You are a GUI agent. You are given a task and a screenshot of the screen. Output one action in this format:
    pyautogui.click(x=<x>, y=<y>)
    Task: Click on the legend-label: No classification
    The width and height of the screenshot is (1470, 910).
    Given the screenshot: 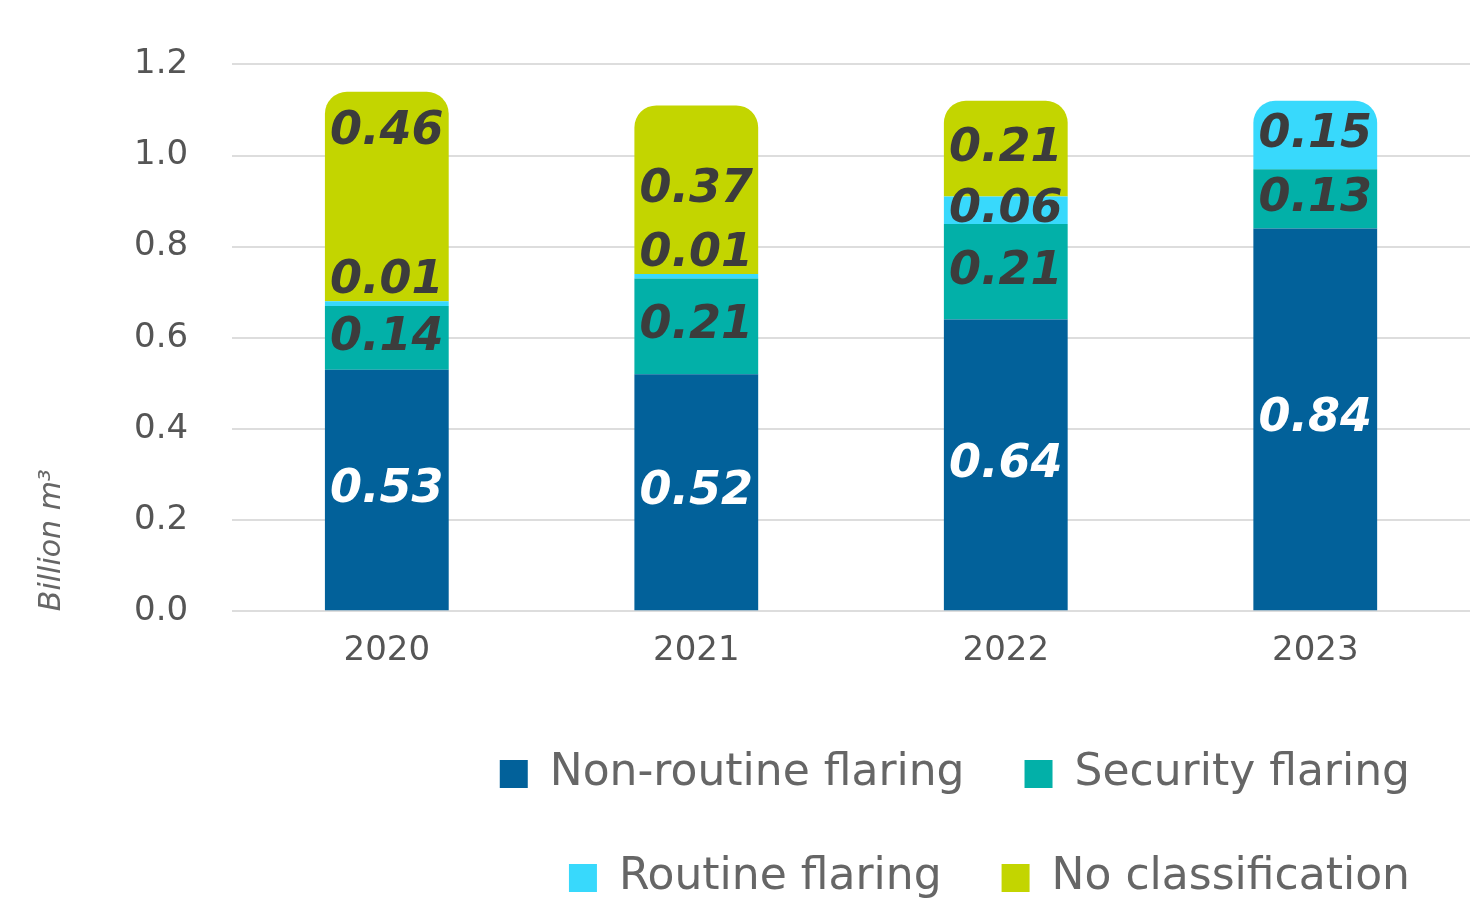 What is the action you would take?
    pyautogui.click(x=1231, y=874)
    